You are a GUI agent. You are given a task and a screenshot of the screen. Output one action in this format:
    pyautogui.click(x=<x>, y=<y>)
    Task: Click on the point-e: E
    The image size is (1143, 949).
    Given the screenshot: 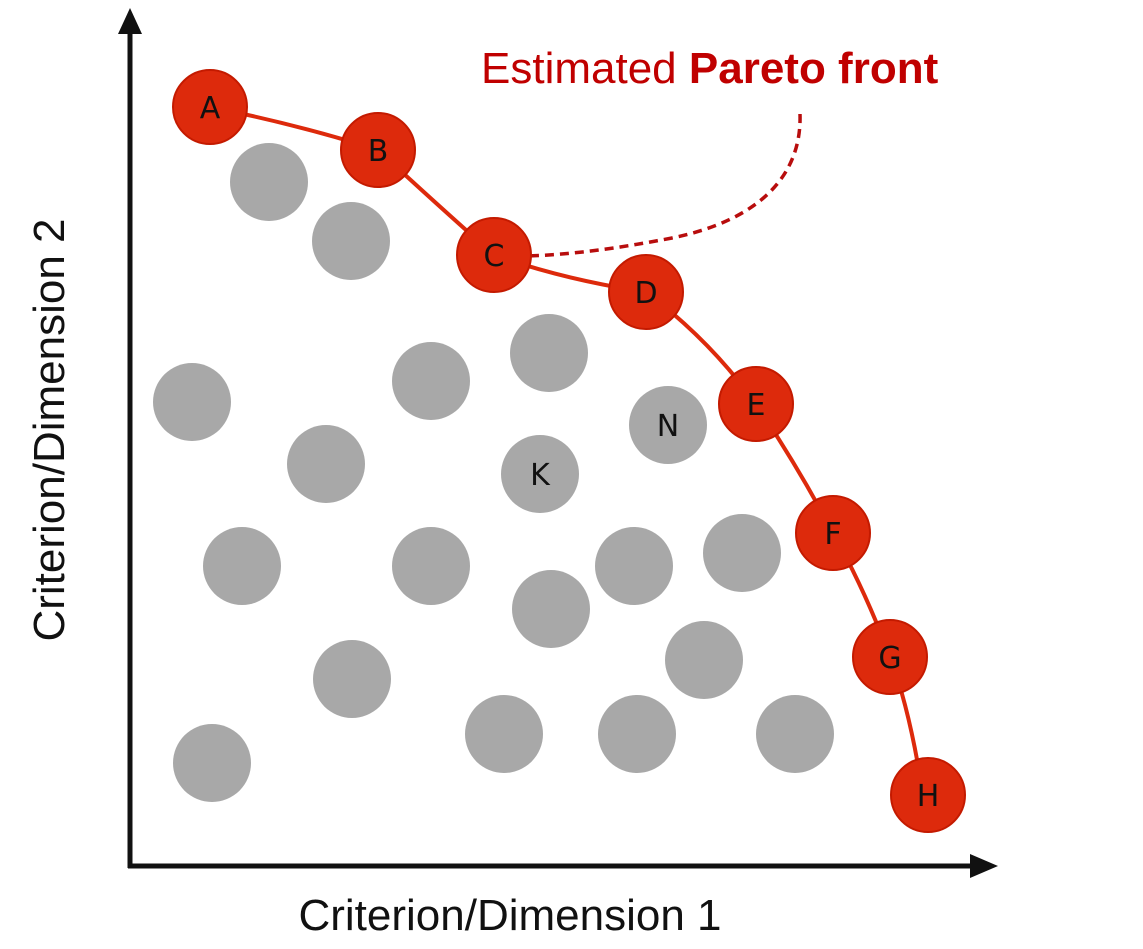 What is the action you would take?
    pyautogui.click(x=756, y=404)
    